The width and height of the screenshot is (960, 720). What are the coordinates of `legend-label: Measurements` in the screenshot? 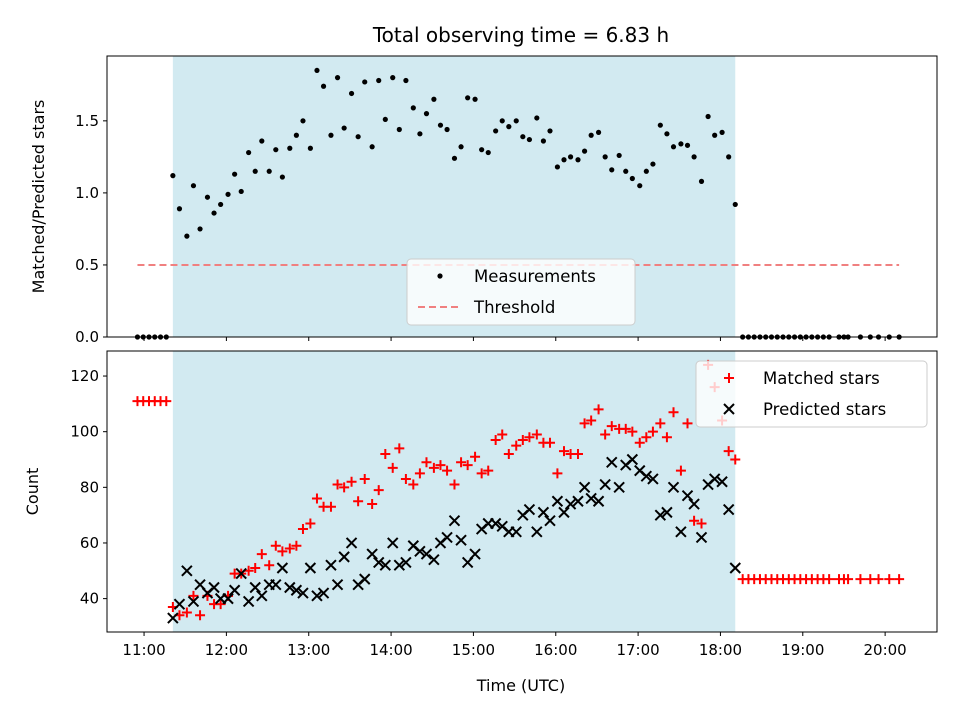 It's located at (535, 276).